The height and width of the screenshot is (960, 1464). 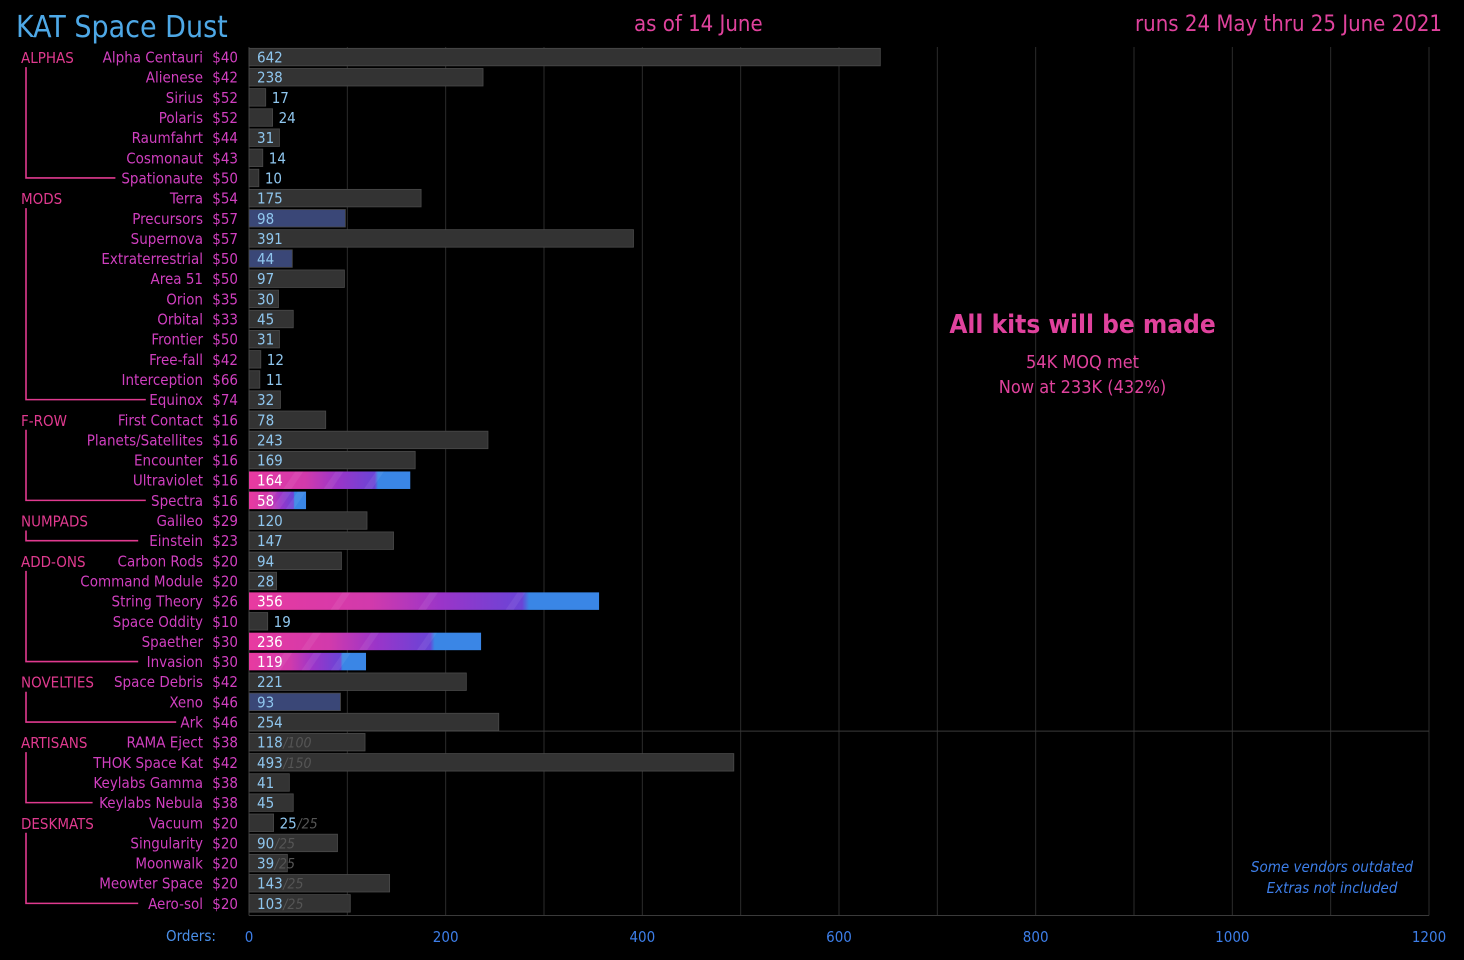 What do you see at coordinates (122, 27) in the screenshot?
I see `chart-title: KAT Space Dust` at bounding box center [122, 27].